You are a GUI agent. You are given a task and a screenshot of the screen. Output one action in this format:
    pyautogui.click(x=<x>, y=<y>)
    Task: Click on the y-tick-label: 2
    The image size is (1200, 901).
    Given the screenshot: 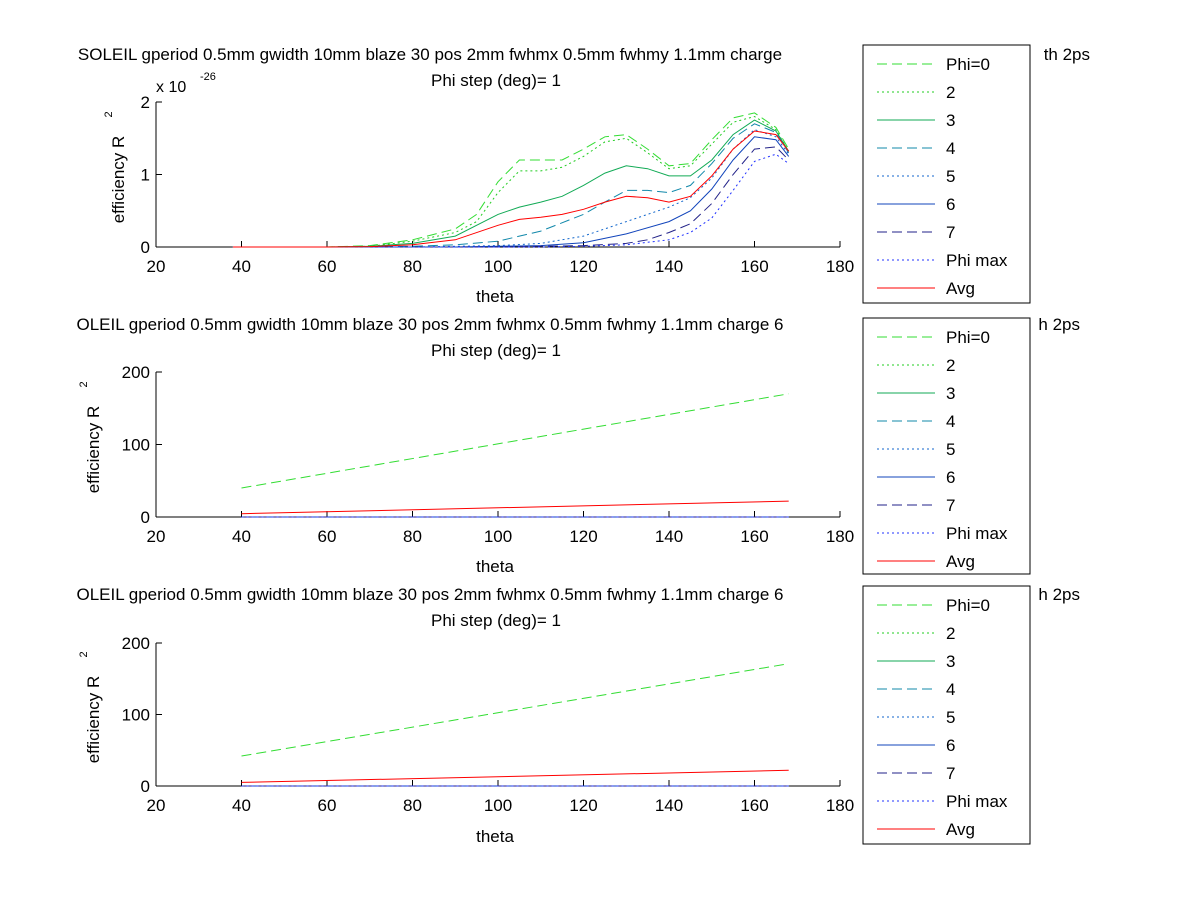 What is the action you would take?
    pyautogui.click(x=145, y=102)
    